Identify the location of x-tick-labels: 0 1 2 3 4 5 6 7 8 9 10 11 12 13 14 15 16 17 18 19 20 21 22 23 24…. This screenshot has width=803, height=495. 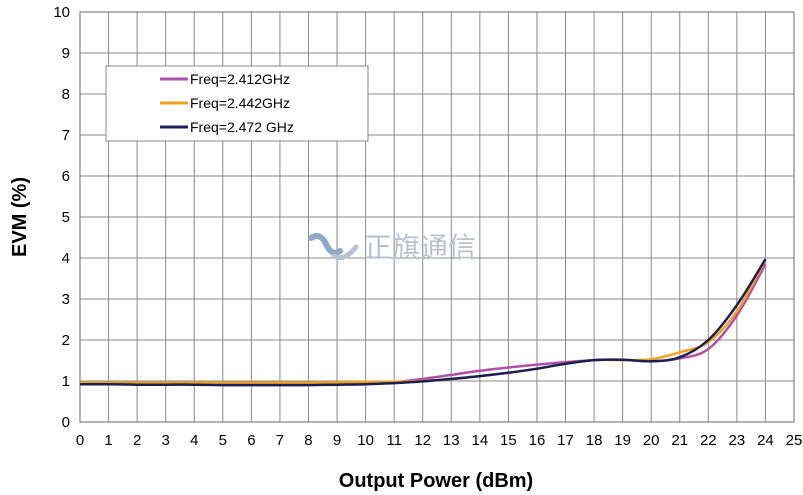
(439, 440).